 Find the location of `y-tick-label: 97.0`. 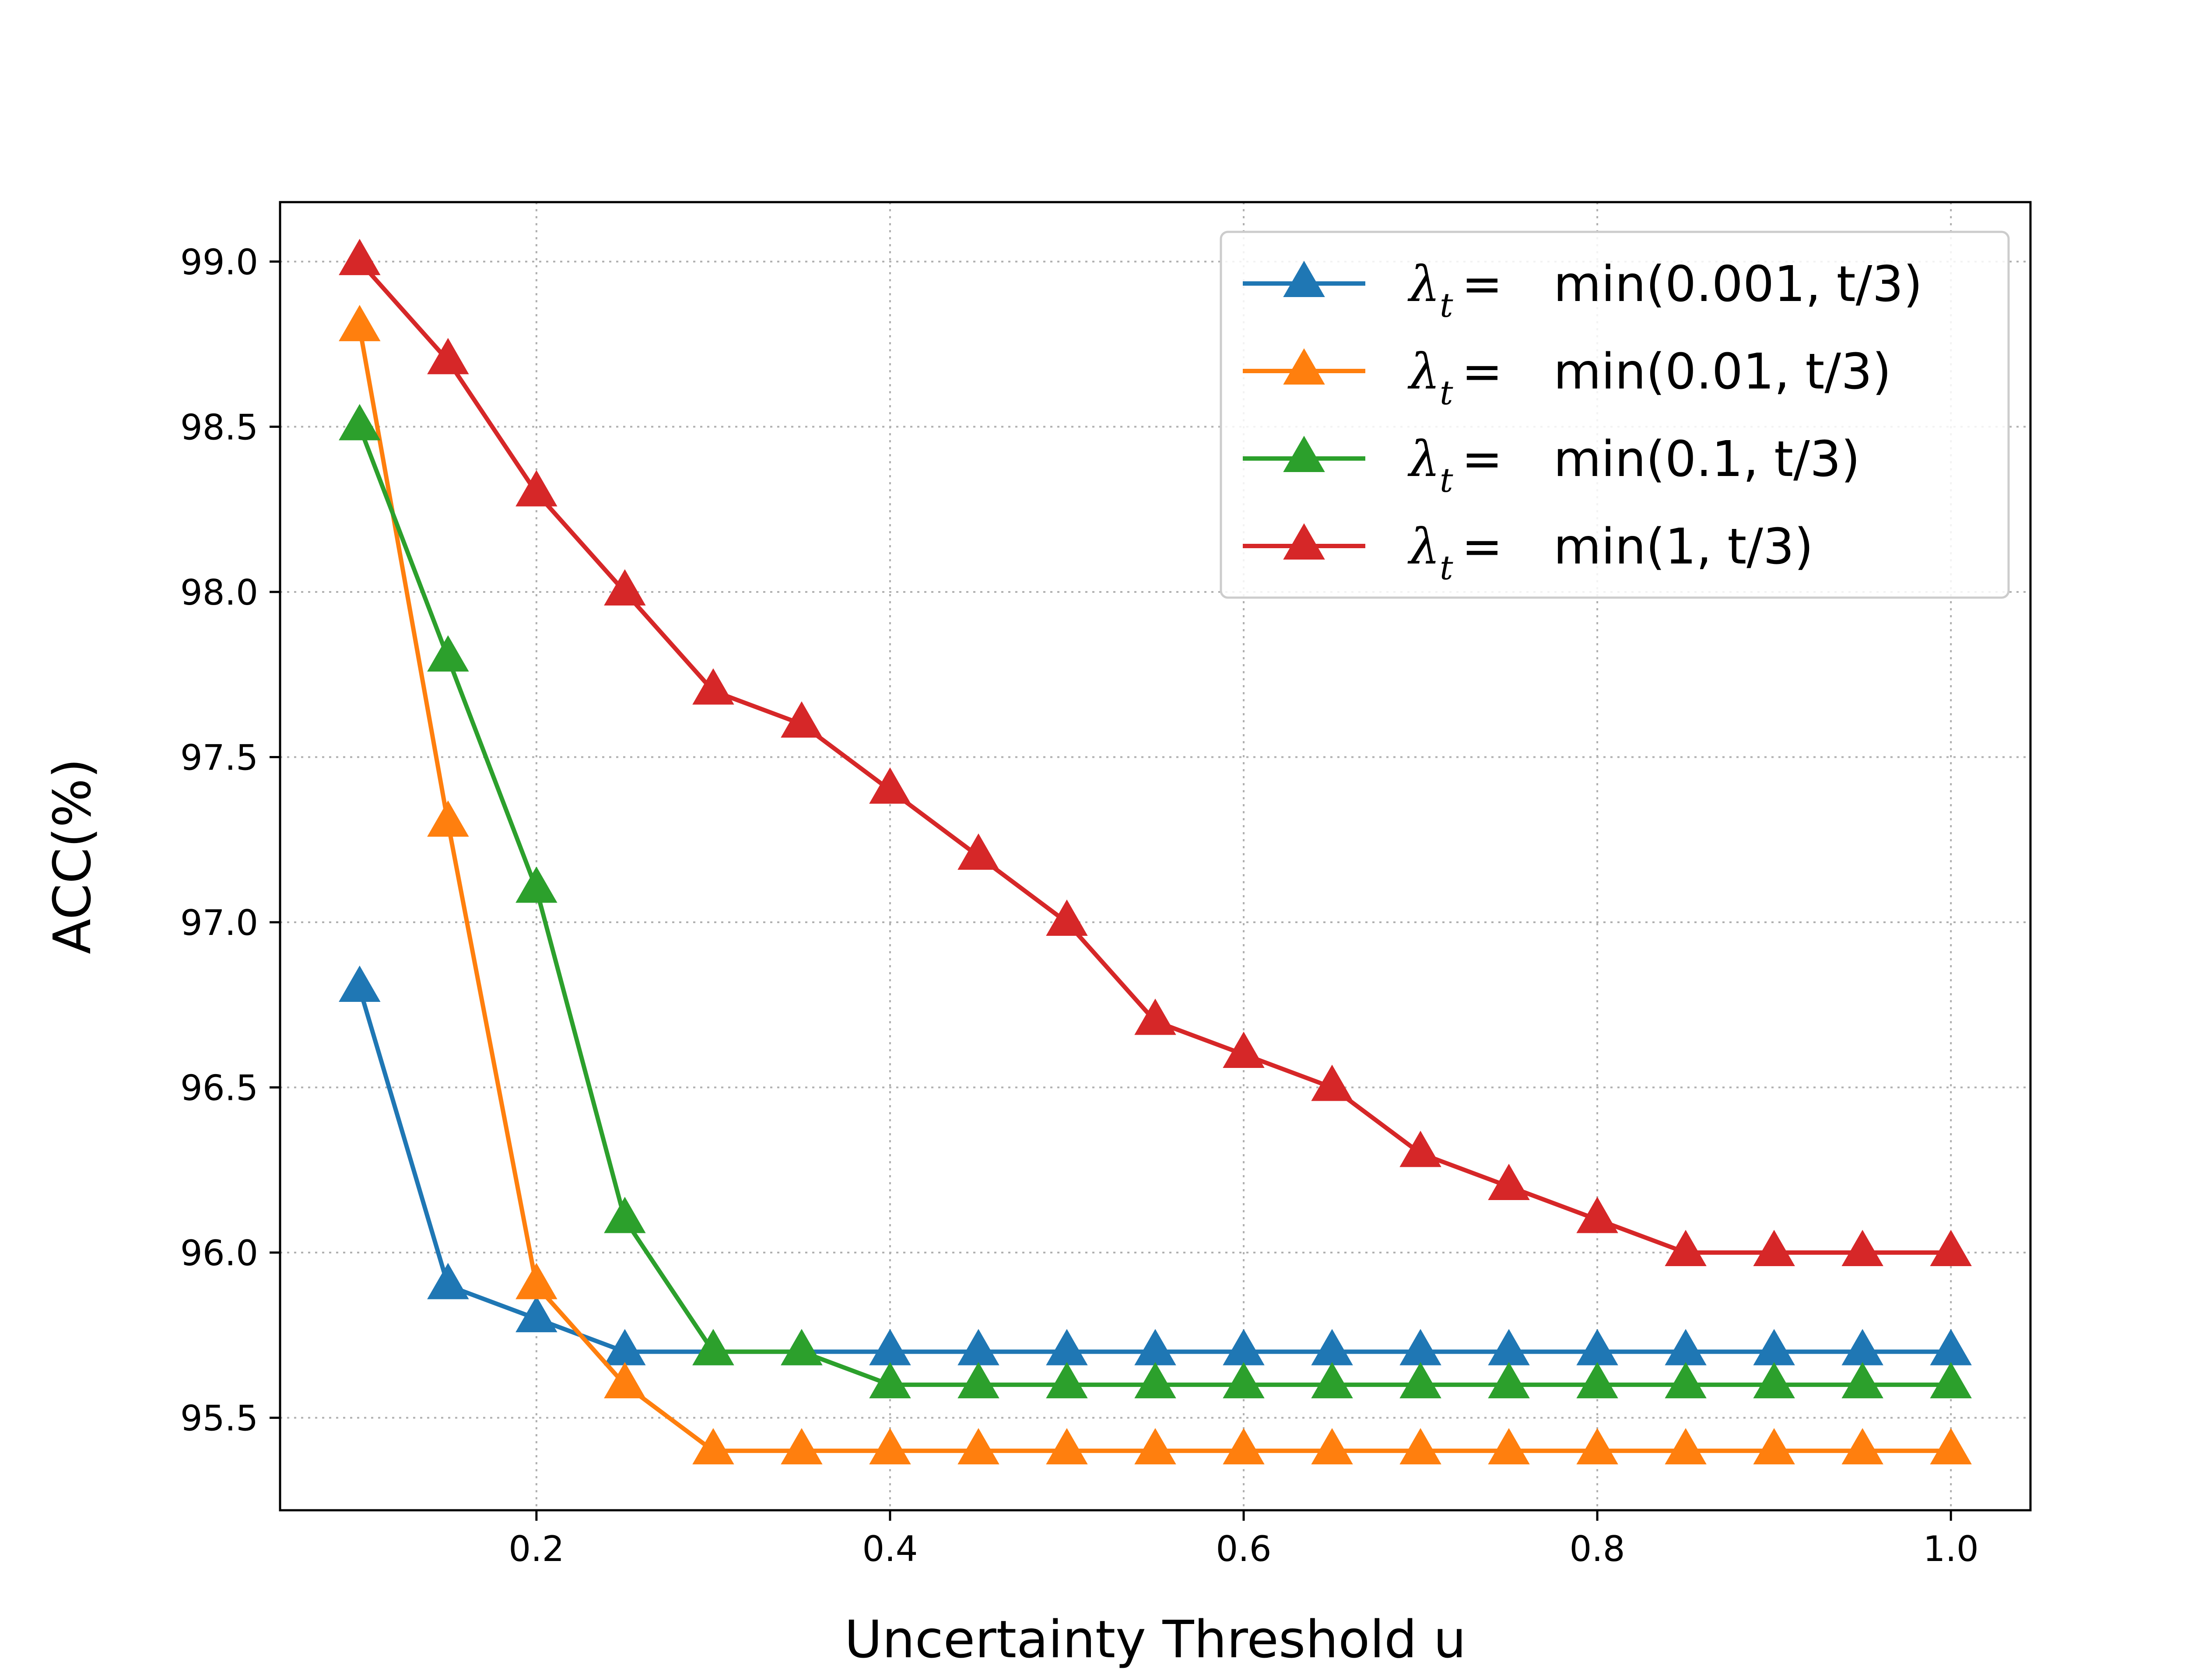

y-tick-label: 97.0 is located at coordinates (219, 923).